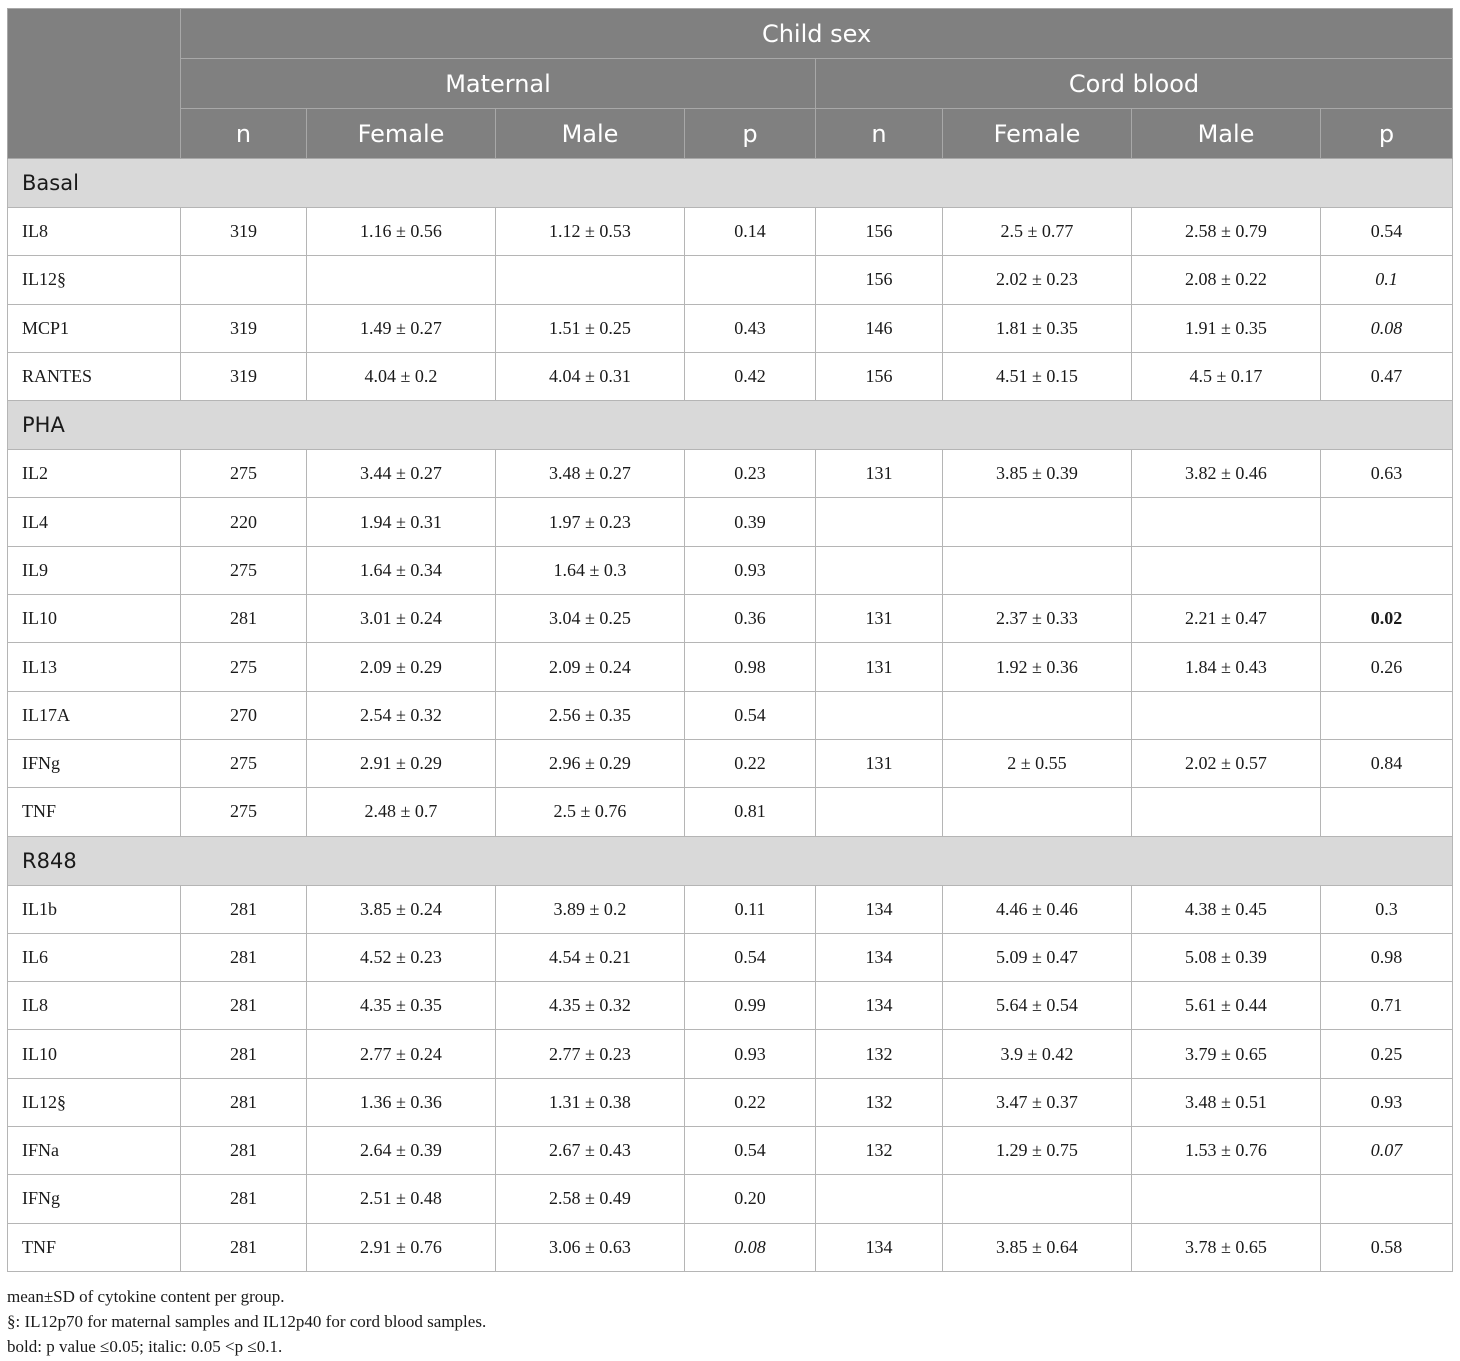 The image size is (1460, 1361). What do you see at coordinates (94, 570) in the screenshot?
I see `cytokine-label: IL9` at bounding box center [94, 570].